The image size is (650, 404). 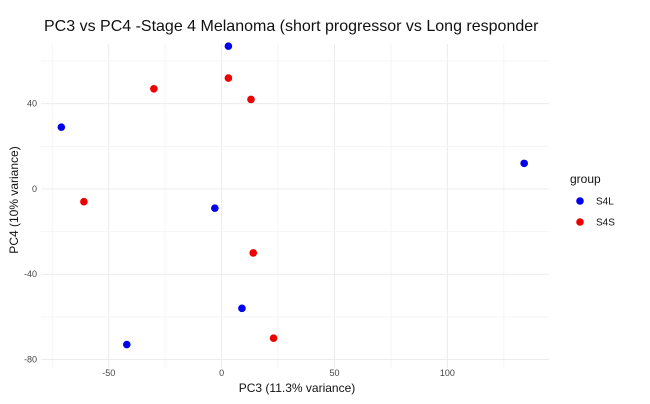 I want to click on x-tick-label: 0, so click(x=221, y=373).